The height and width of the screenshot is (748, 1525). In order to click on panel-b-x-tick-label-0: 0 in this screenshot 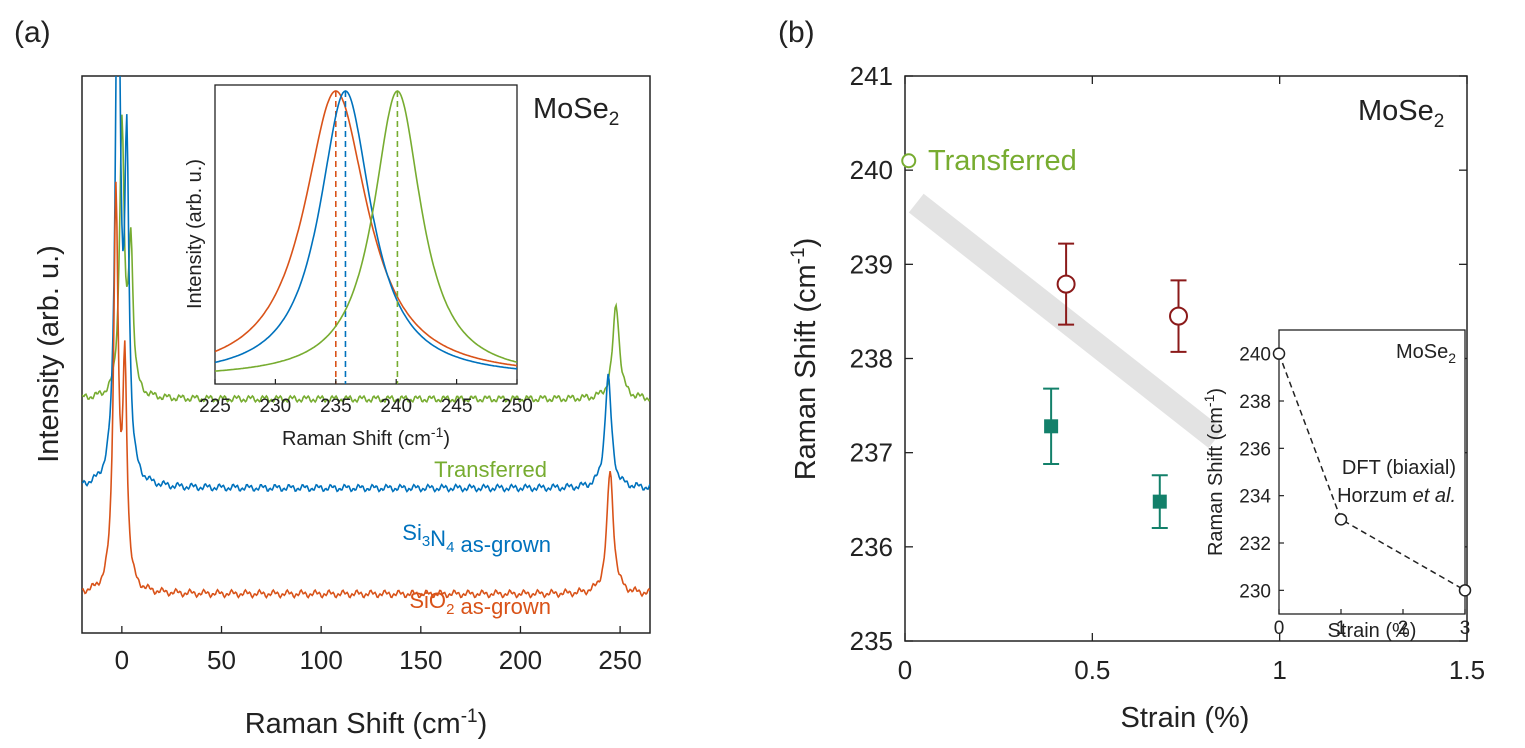, I will do `click(905, 670)`.